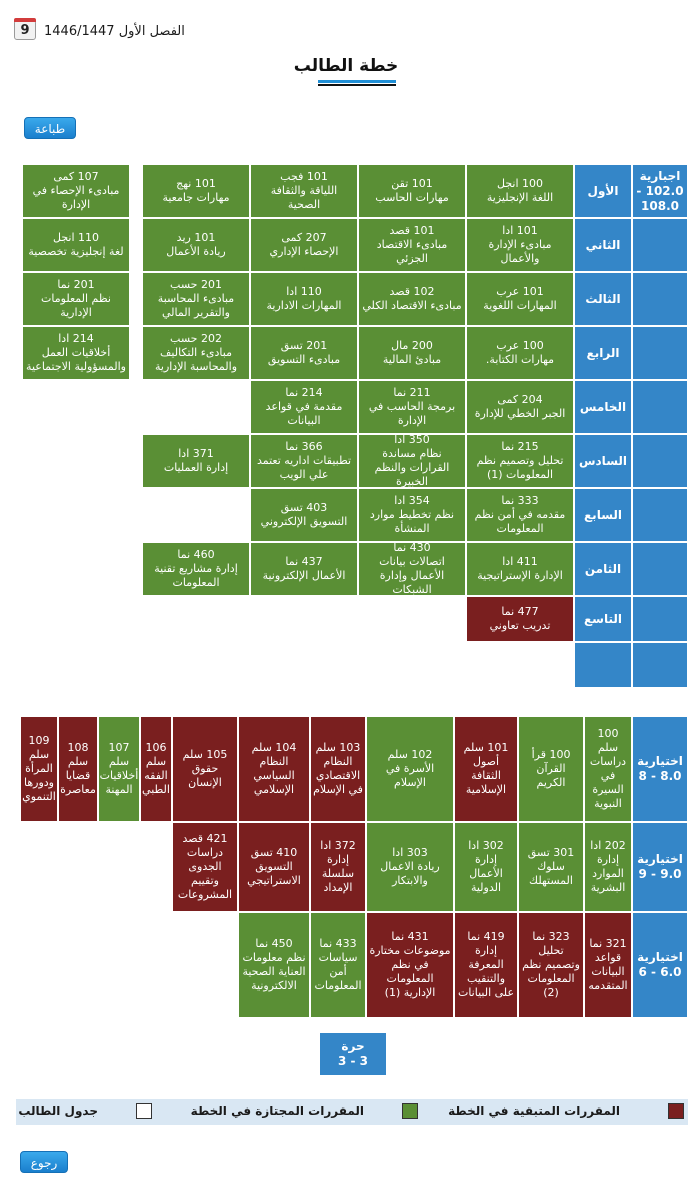 The image size is (692, 1200). What do you see at coordinates (50, 128) in the screenshot?
I see `print-button: طباعة` at bounding box center [50, 128].